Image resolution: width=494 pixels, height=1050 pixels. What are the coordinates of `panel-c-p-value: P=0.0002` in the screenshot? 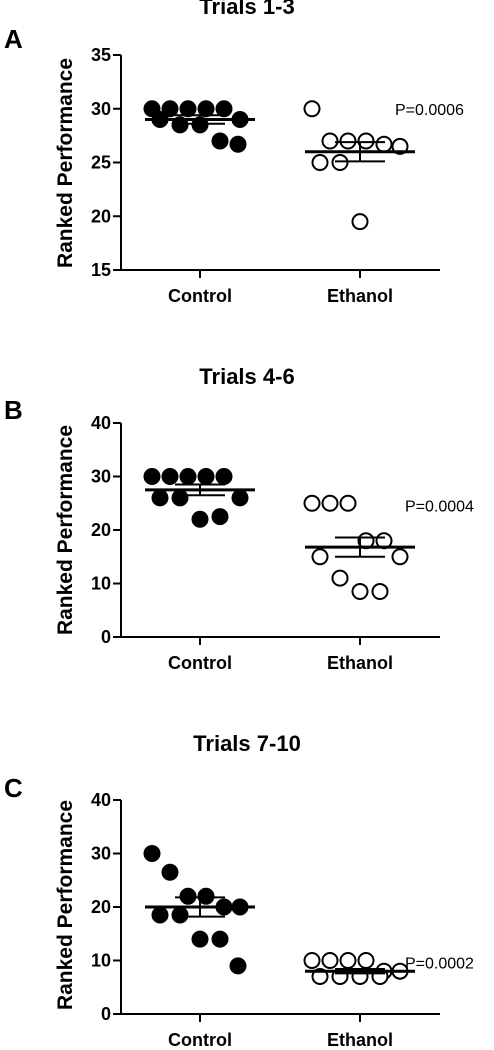 It's located at (439, 964).